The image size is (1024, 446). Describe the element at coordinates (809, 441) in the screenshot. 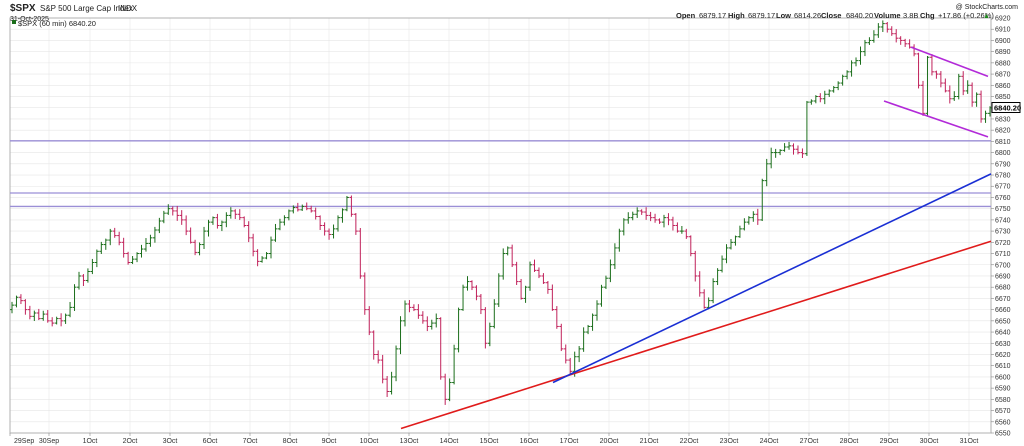

I see `x-tick-label: 27Oct` at that location.